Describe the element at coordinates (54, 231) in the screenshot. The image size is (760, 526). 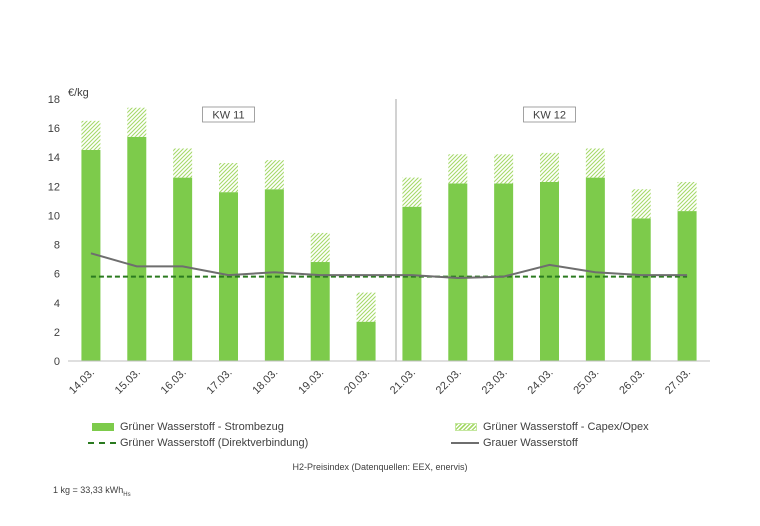
I see `y-axis-ticks: 0 2 4 6 8 10 12 14 16 18` at that location.